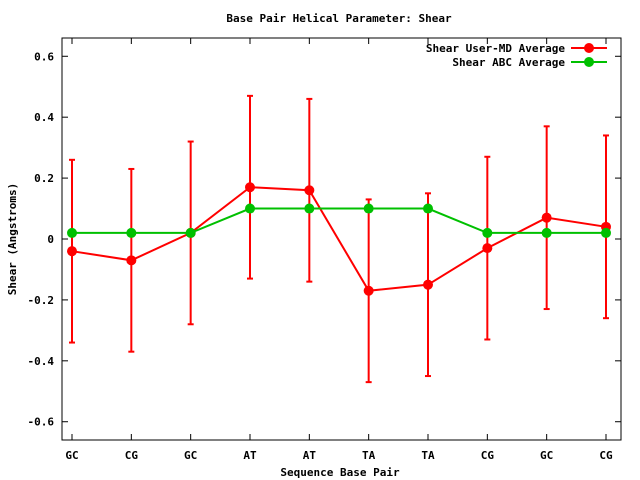 The image size is (640, 480). What do you see at coordinates (340, 472) in the screenshot?
I see `x-axis-label: Sequence Base Pair` at bounding box center [340, 472].